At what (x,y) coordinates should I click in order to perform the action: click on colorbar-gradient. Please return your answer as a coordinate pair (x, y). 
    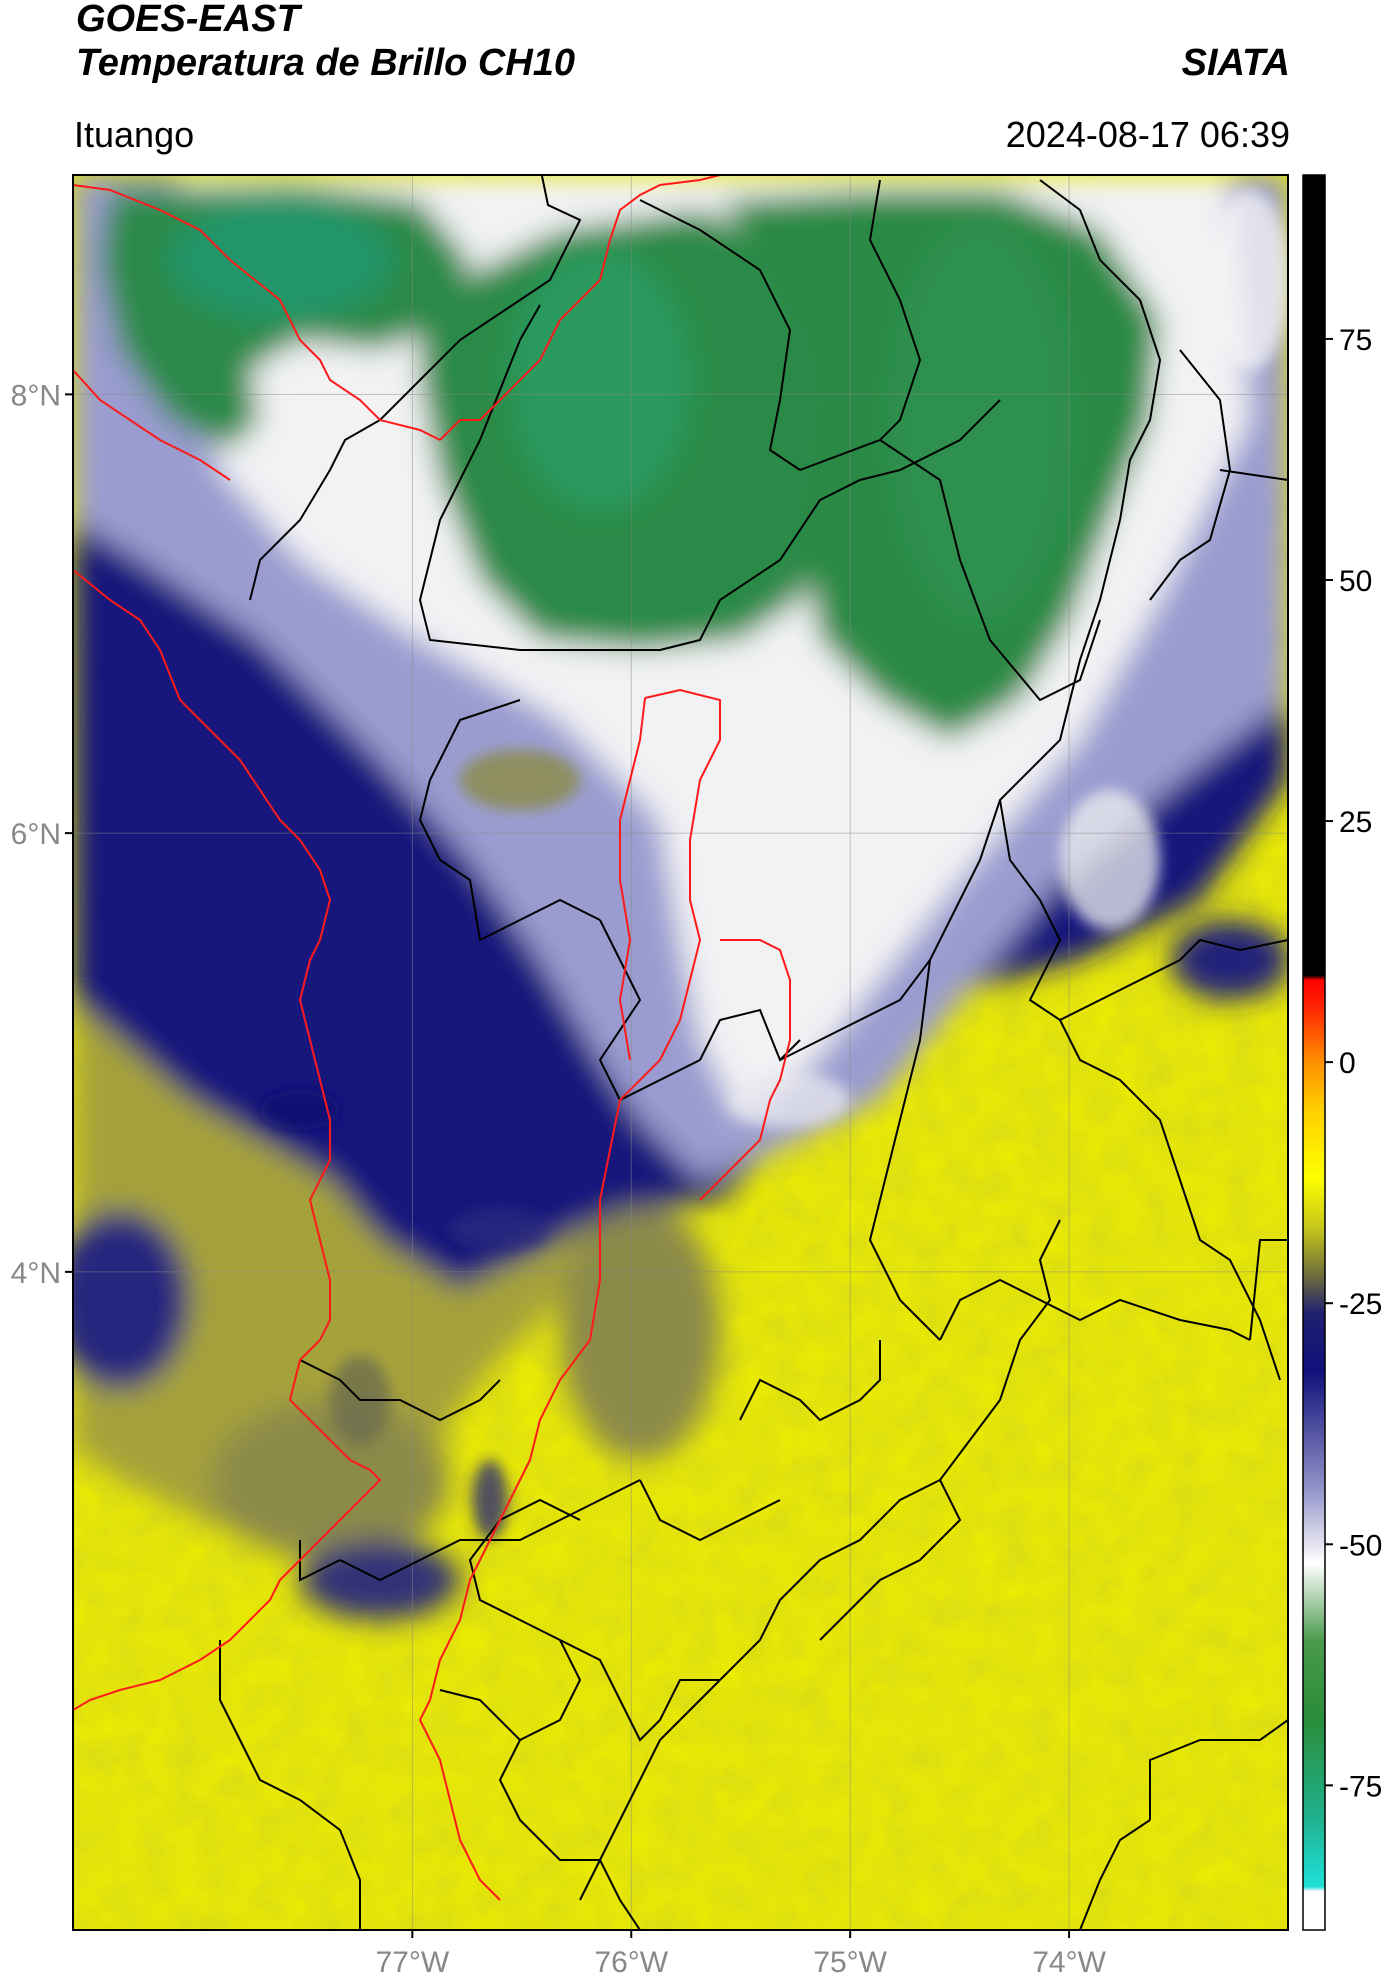
    Looking at the image, I should click on (1314, 1052).